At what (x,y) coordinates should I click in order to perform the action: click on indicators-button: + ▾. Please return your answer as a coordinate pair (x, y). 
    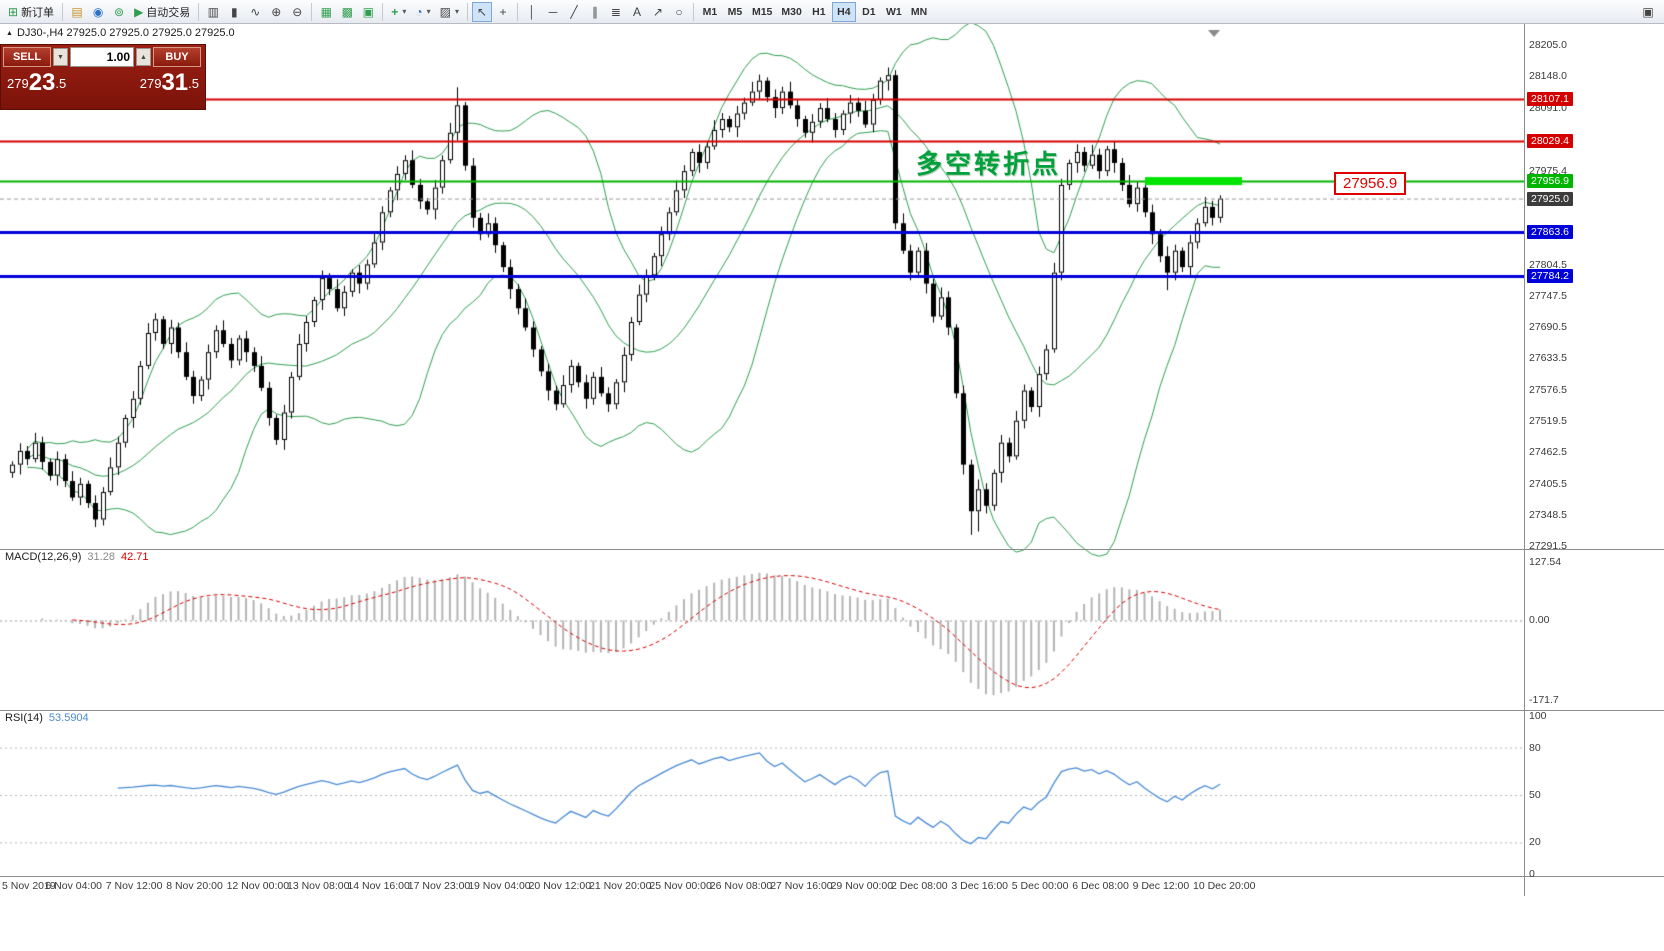
    Looking at the image, I should click on (398, 12).